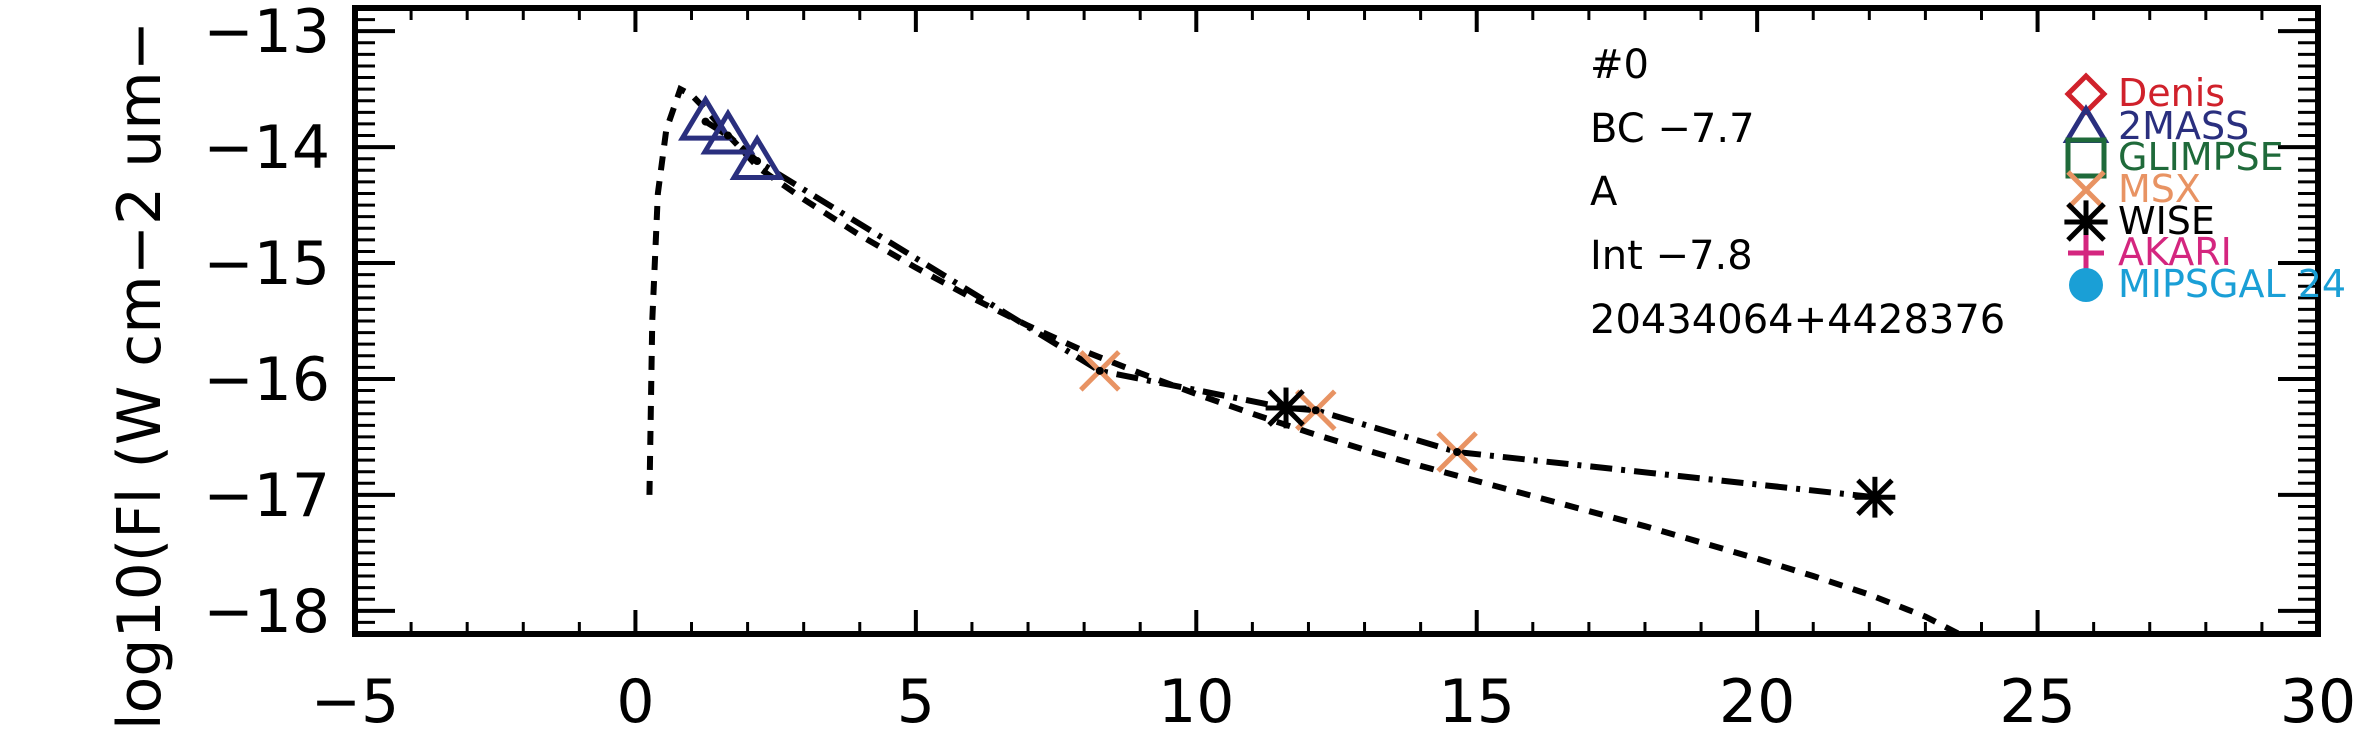 Image resolution: width=2361 pixels, height=755 pixels. What do you see at coordinates (266, 148) in the screenshot?
I see `y-tick-label: −14` at bounding box center [266, 148].